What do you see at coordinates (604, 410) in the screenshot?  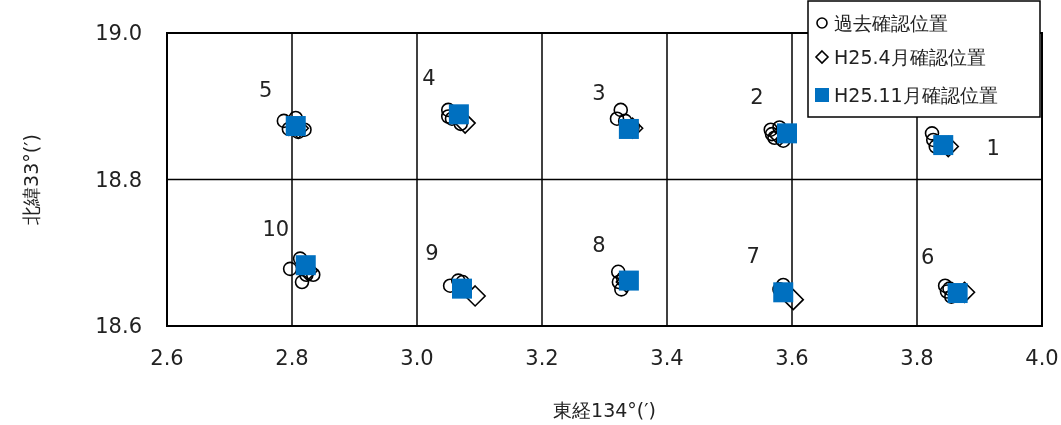 I see `x-axis-title: 東経134°(′)` at bounding box center [604, 410].